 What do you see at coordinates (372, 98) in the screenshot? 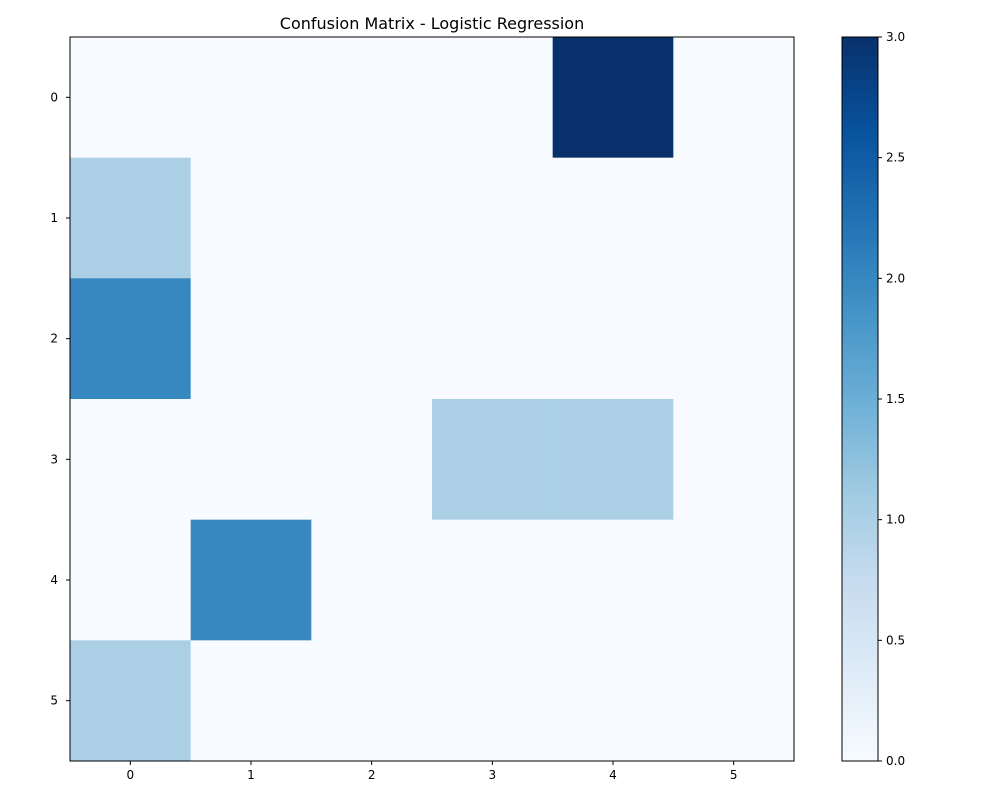
I see `heatmap-cell-r0-c2` at bounding box center [372, 98].